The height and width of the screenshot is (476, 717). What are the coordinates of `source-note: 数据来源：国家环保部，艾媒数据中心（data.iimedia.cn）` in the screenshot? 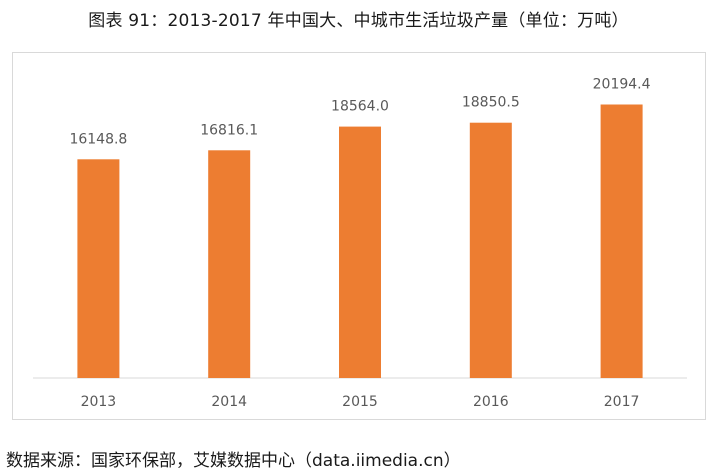 It's located at (233, 461).